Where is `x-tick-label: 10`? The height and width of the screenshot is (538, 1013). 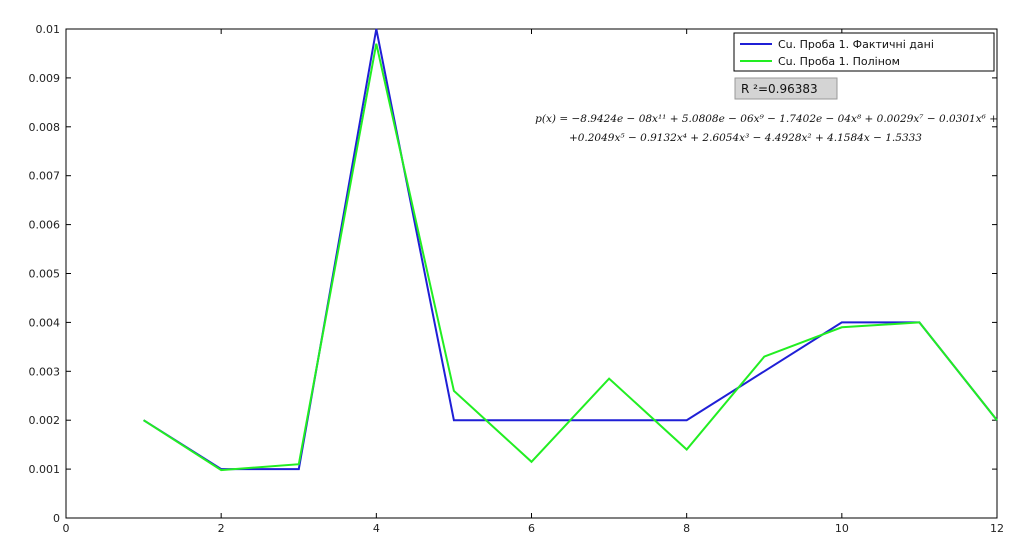
x-tick-label: 10 is located at coordinates (842, 528).